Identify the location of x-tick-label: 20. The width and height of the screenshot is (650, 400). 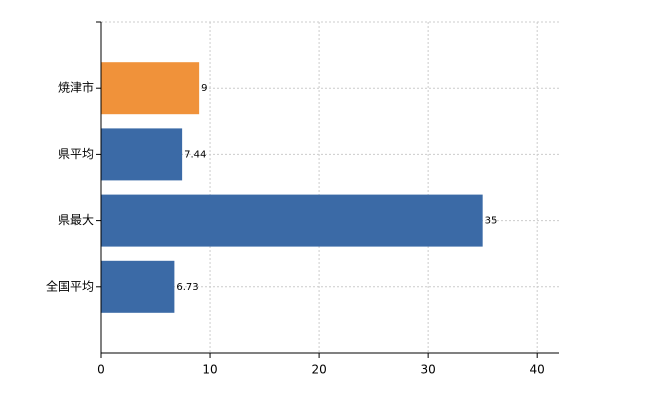
(318, 370).